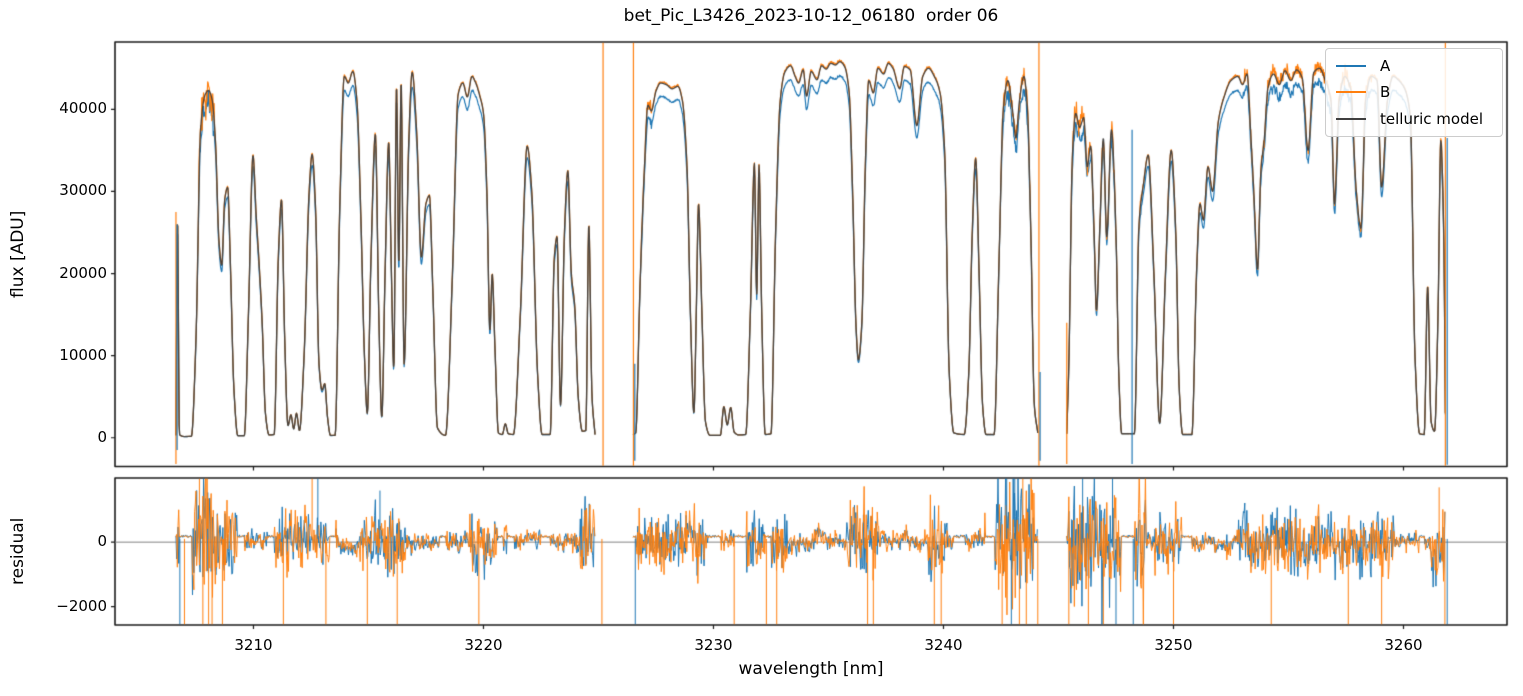 The height and width of the screenshot is (696, 1523). I want to click on x-axis-label: wavelength [nm], so click(811, 669).